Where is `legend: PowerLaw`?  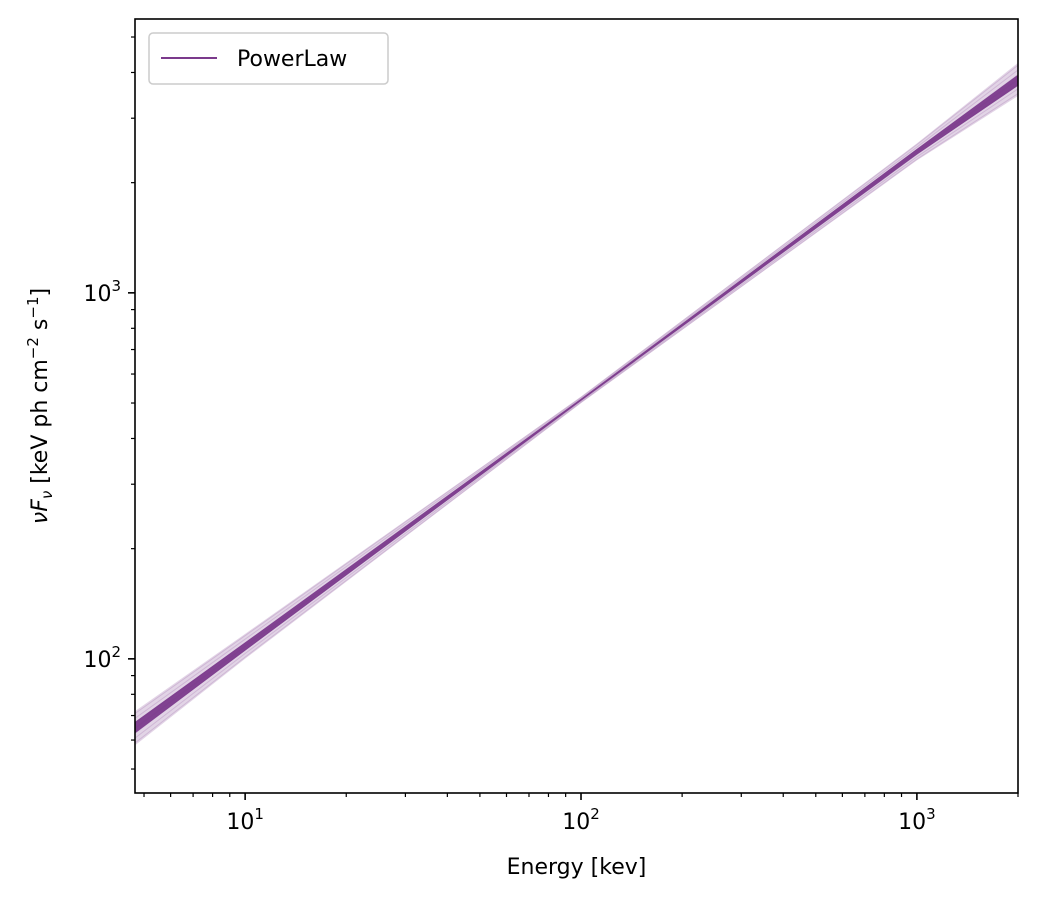
legend: PowerLaw is located at coordinates (268, 58).